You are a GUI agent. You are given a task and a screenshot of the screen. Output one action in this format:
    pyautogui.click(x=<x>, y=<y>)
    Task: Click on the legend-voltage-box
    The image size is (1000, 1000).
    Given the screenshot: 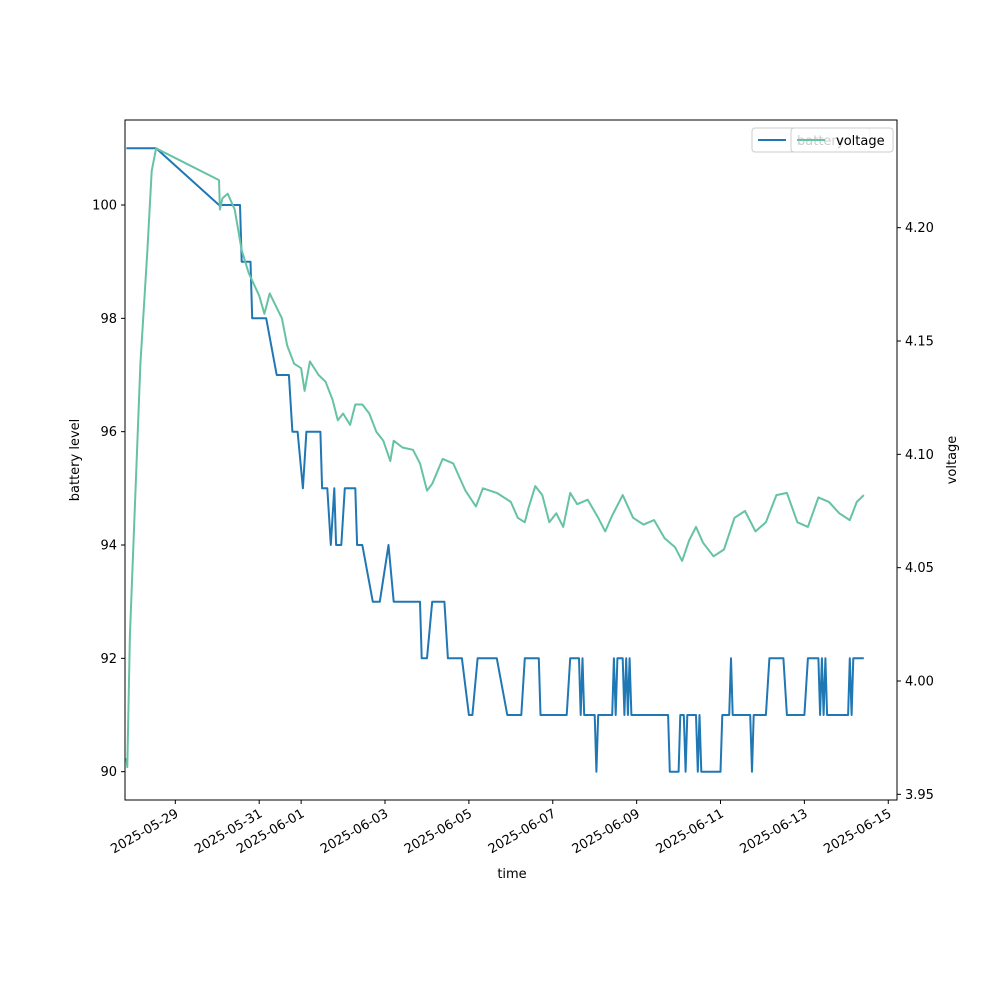 What is the action you would take?
    pyautogui.click(x=842, y=140)
    